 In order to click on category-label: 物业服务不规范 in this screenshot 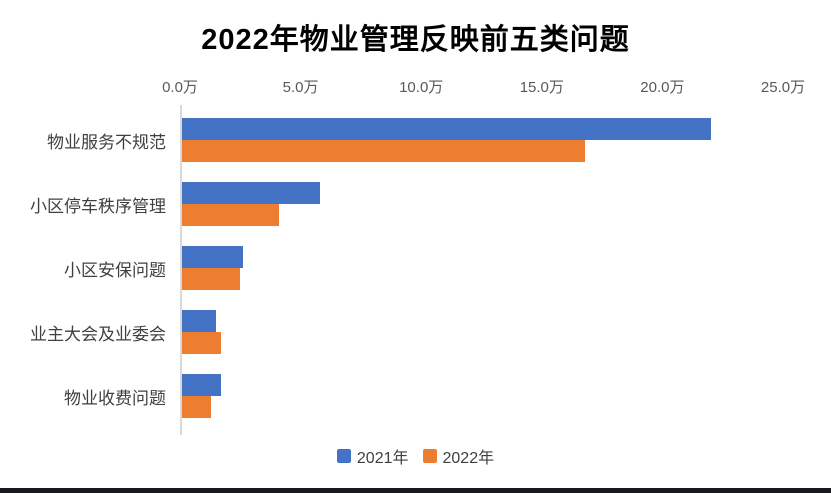, I will do `click(106, 142)`.